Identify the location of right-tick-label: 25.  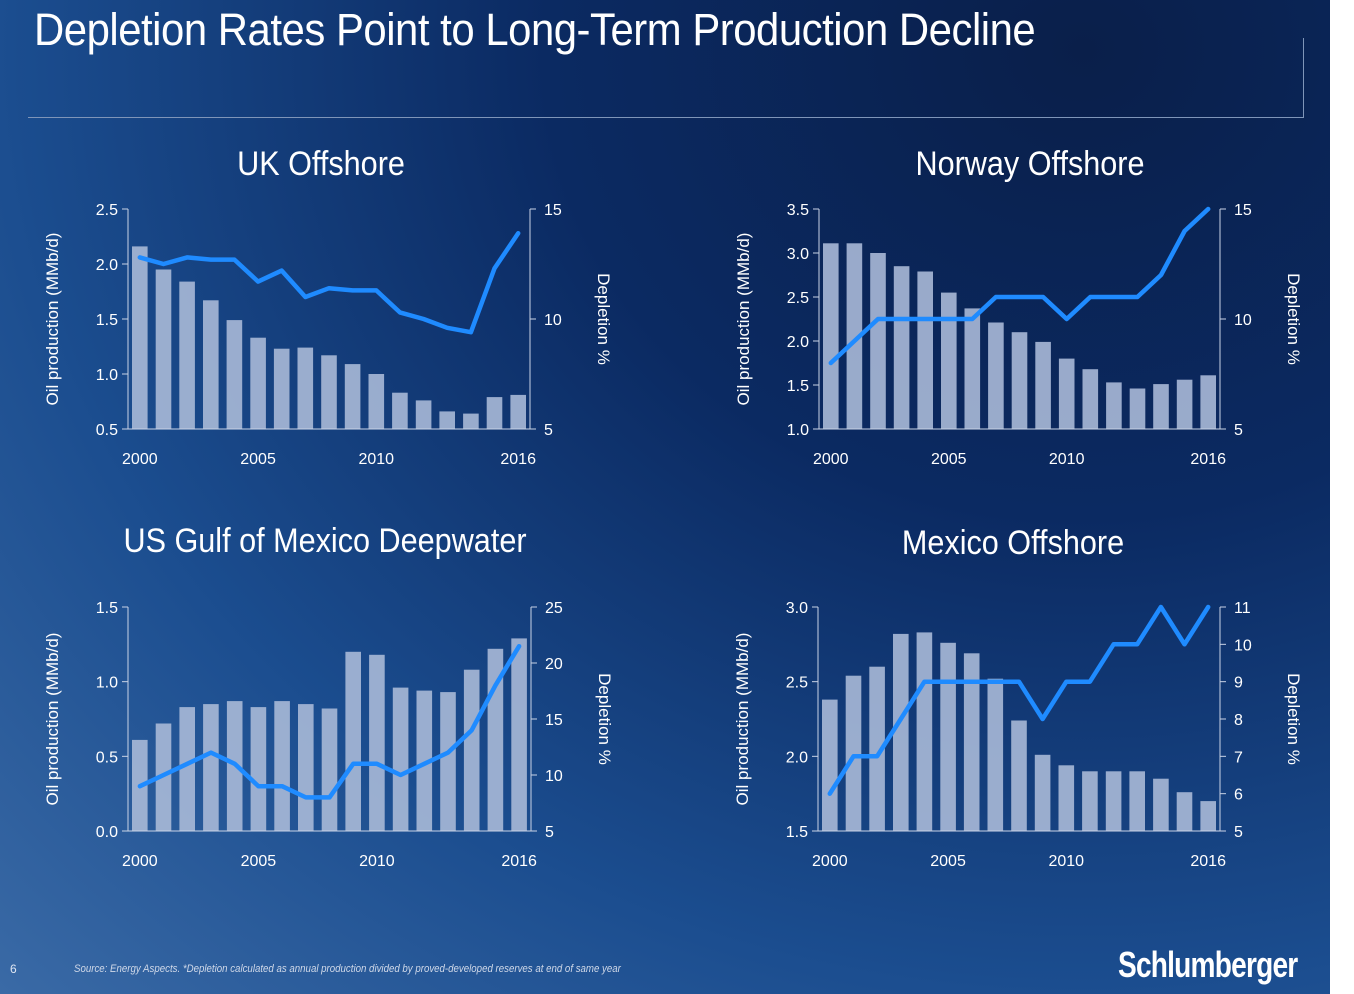
(554, 608).